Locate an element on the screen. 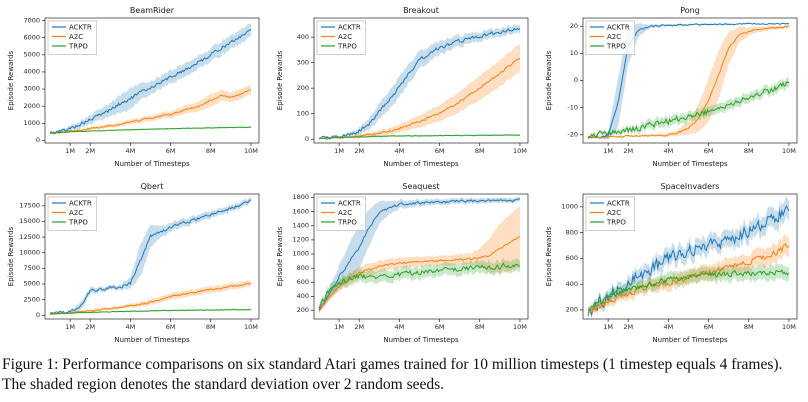  chart-canvas-qbert is located at coordinates (134, 264).